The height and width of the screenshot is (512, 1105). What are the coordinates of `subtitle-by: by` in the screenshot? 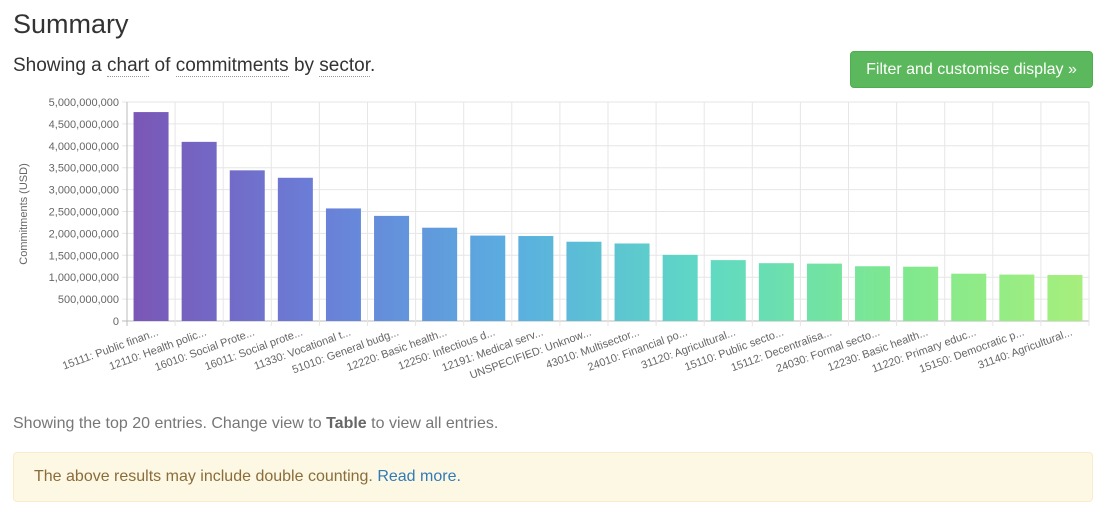 It's located at (304, 65).